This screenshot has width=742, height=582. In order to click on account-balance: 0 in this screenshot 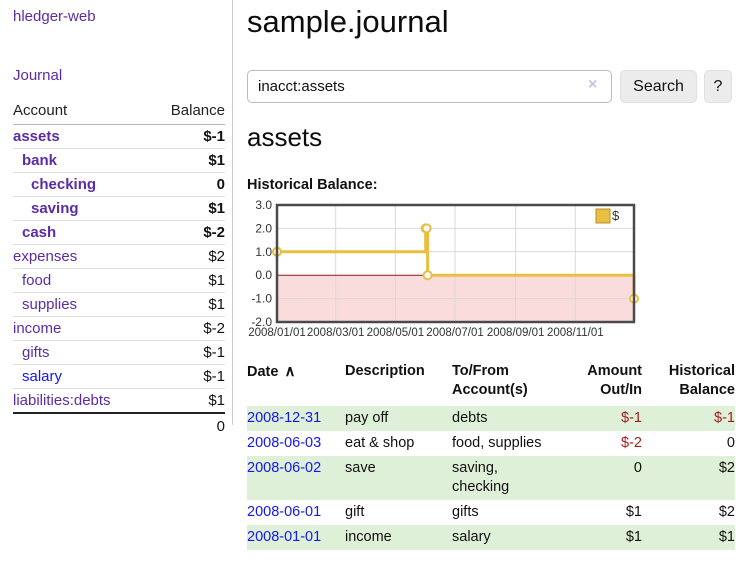, I will do `click(187, 184)`.